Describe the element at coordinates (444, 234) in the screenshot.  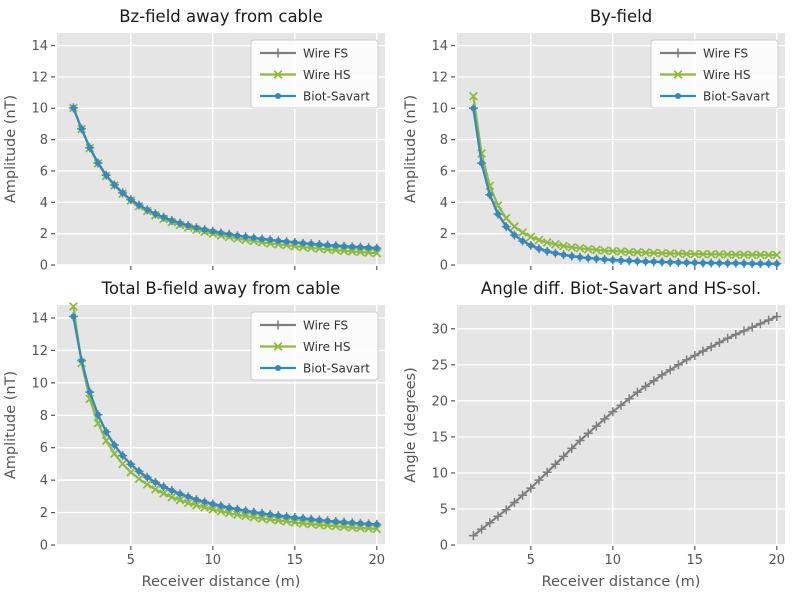
I see `y-tick-label: 2` at that location.